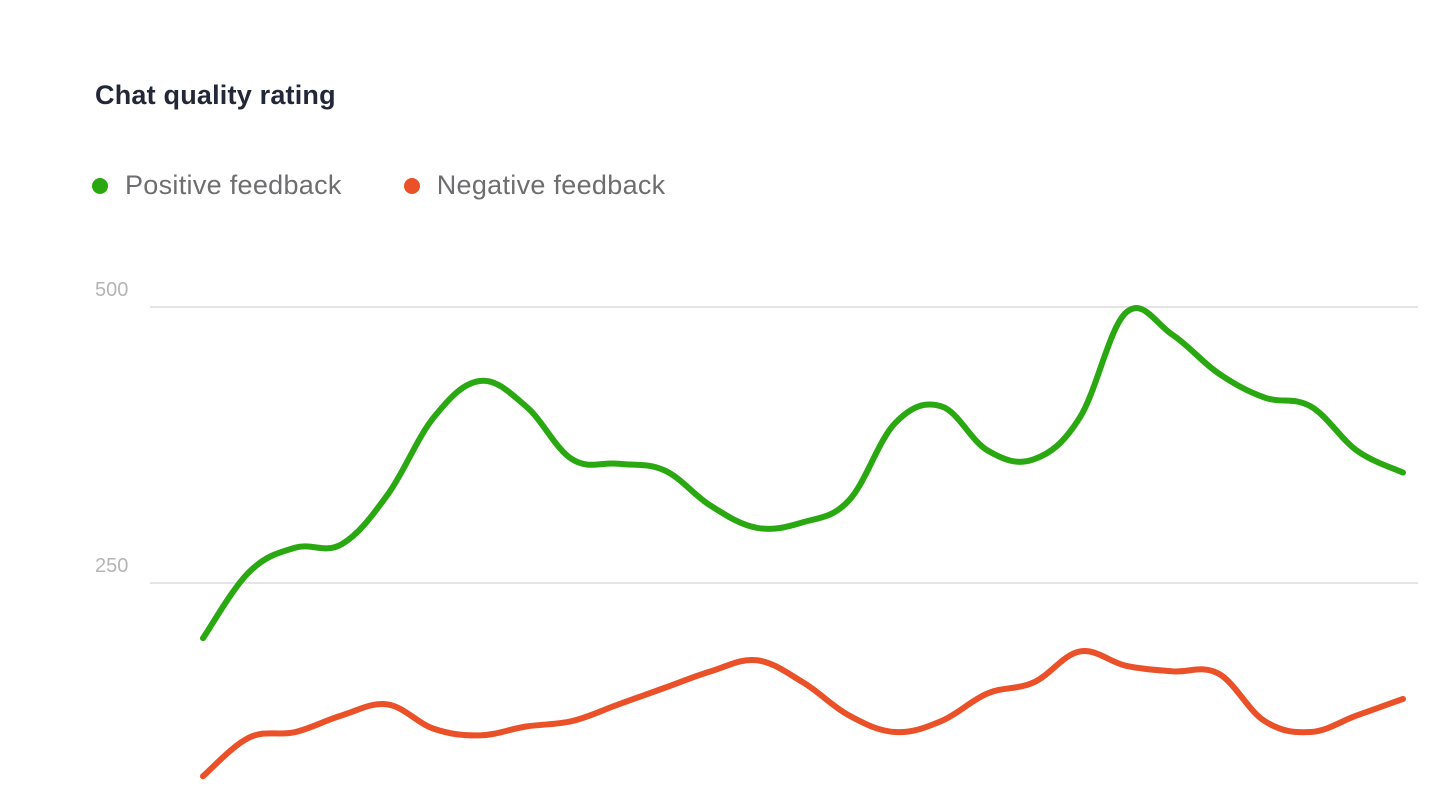 The width and height of the screenshot is (1450, 810). I want to click on legend-label-negative: Negative feedback, so click(551, 185).